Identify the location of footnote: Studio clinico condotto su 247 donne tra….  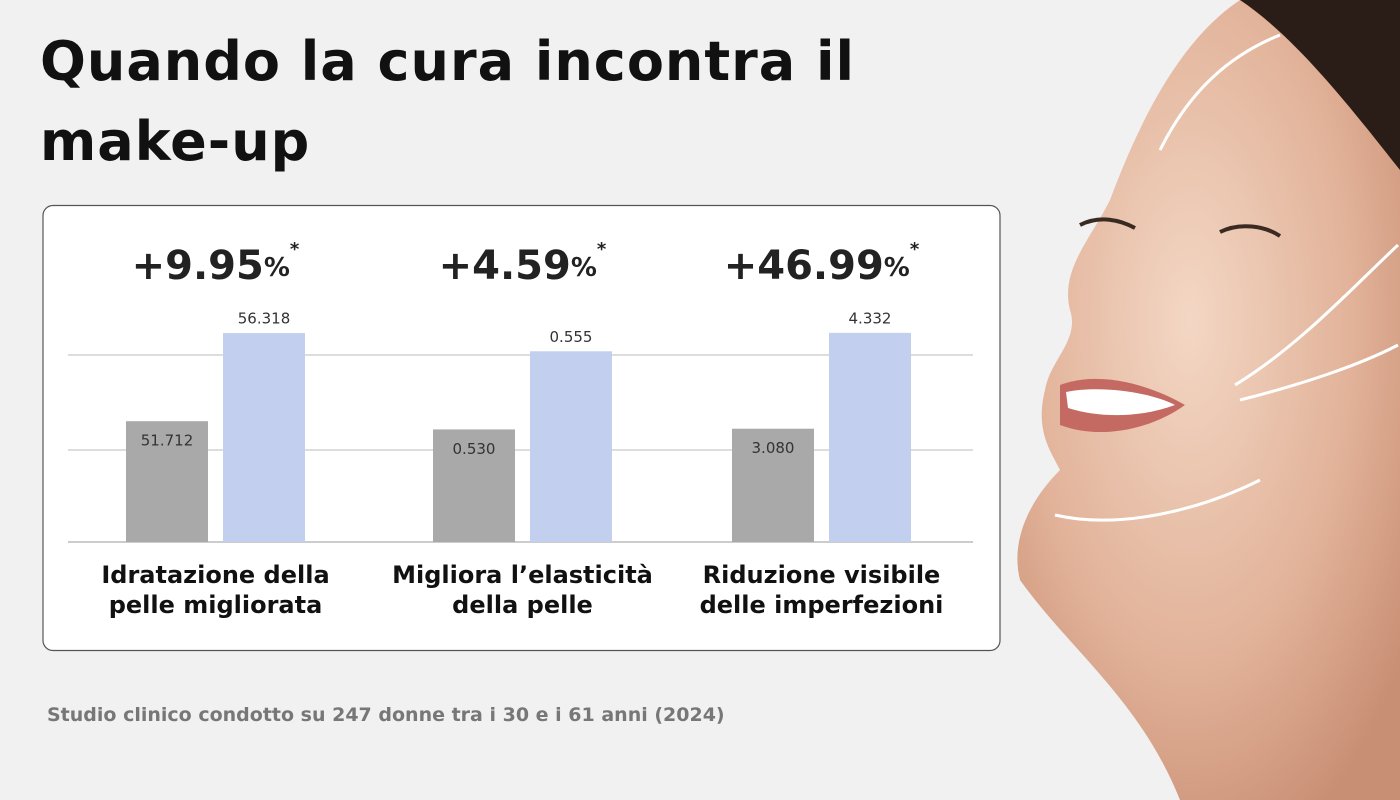
(386, 715).